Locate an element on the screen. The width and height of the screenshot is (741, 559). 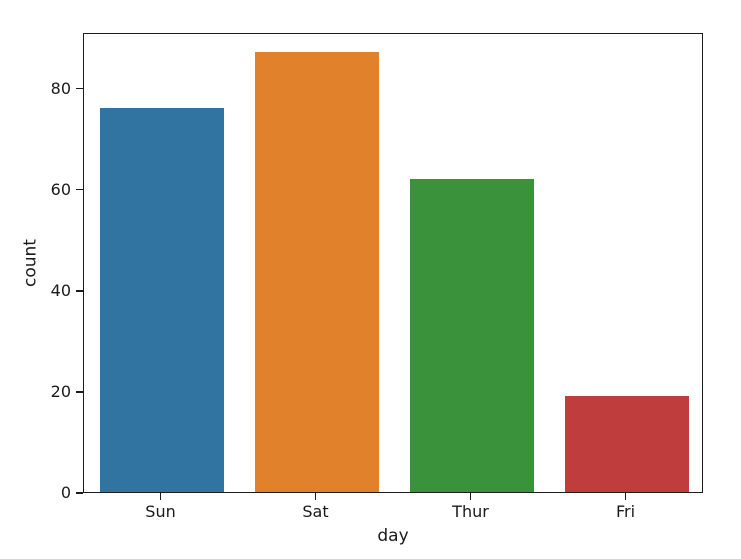
x-tick-label: Sun is located at coordinates (160, 511).